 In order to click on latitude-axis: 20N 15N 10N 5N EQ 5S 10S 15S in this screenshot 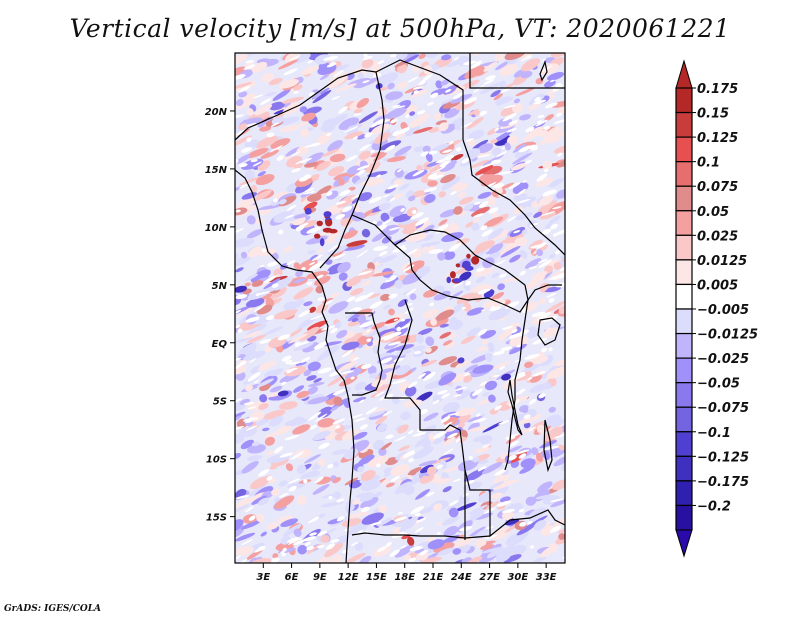, I will do `click(220, 315)`.